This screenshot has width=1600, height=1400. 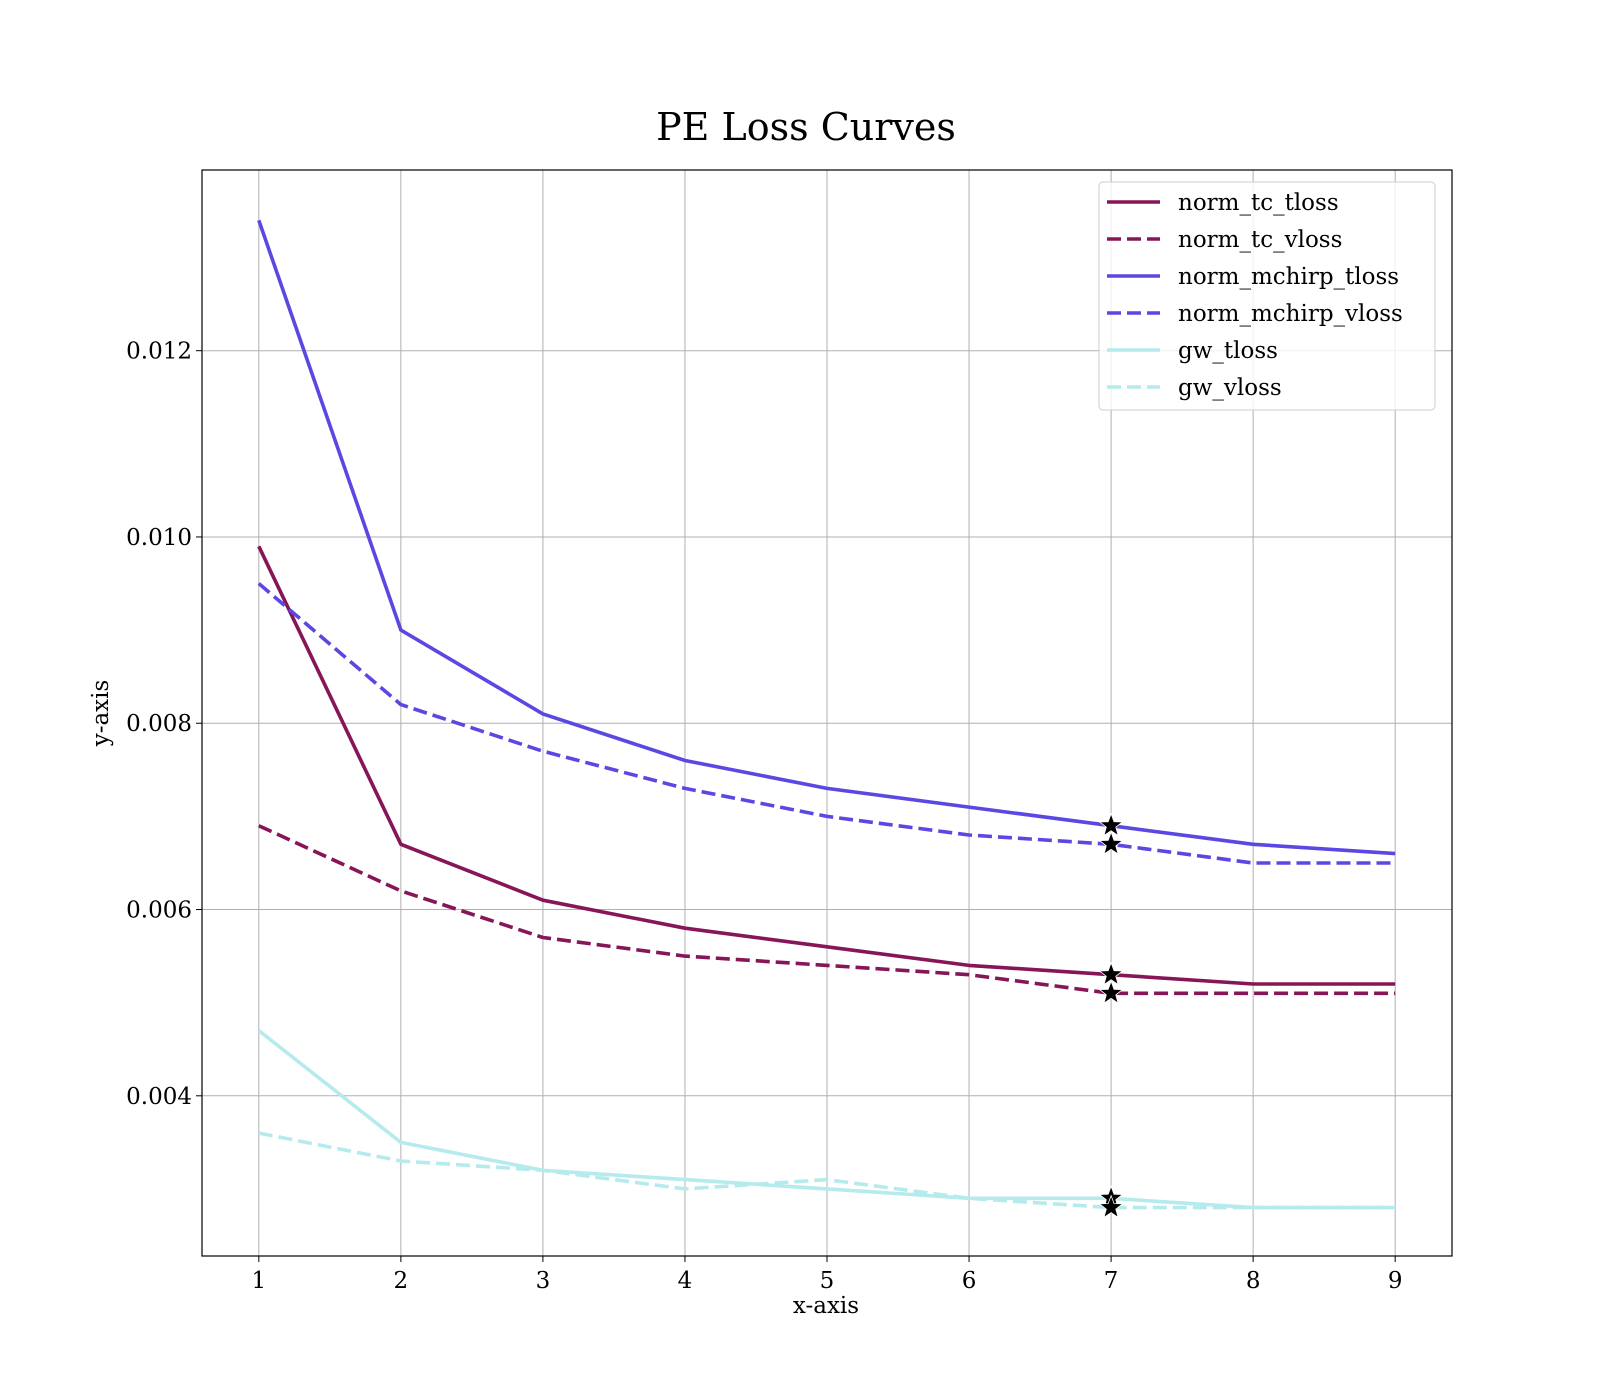 What do you see at coordinates (1111, 1281) in the screenshot?
I see `x-tick-label: 7` at bounding box center [1111, 1281].